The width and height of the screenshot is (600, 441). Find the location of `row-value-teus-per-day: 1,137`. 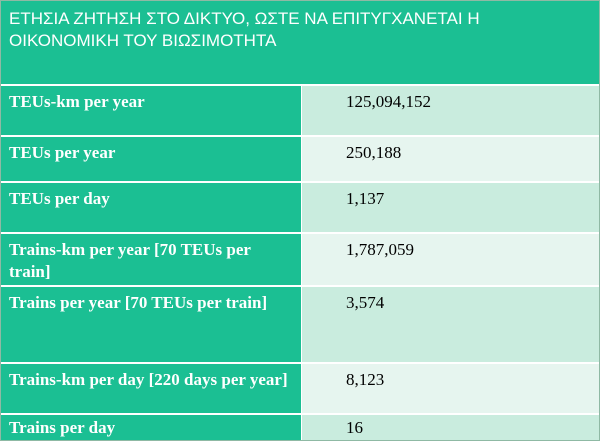

row-value-teus-per-day: 1,137 is located at coordinates (450, 207).